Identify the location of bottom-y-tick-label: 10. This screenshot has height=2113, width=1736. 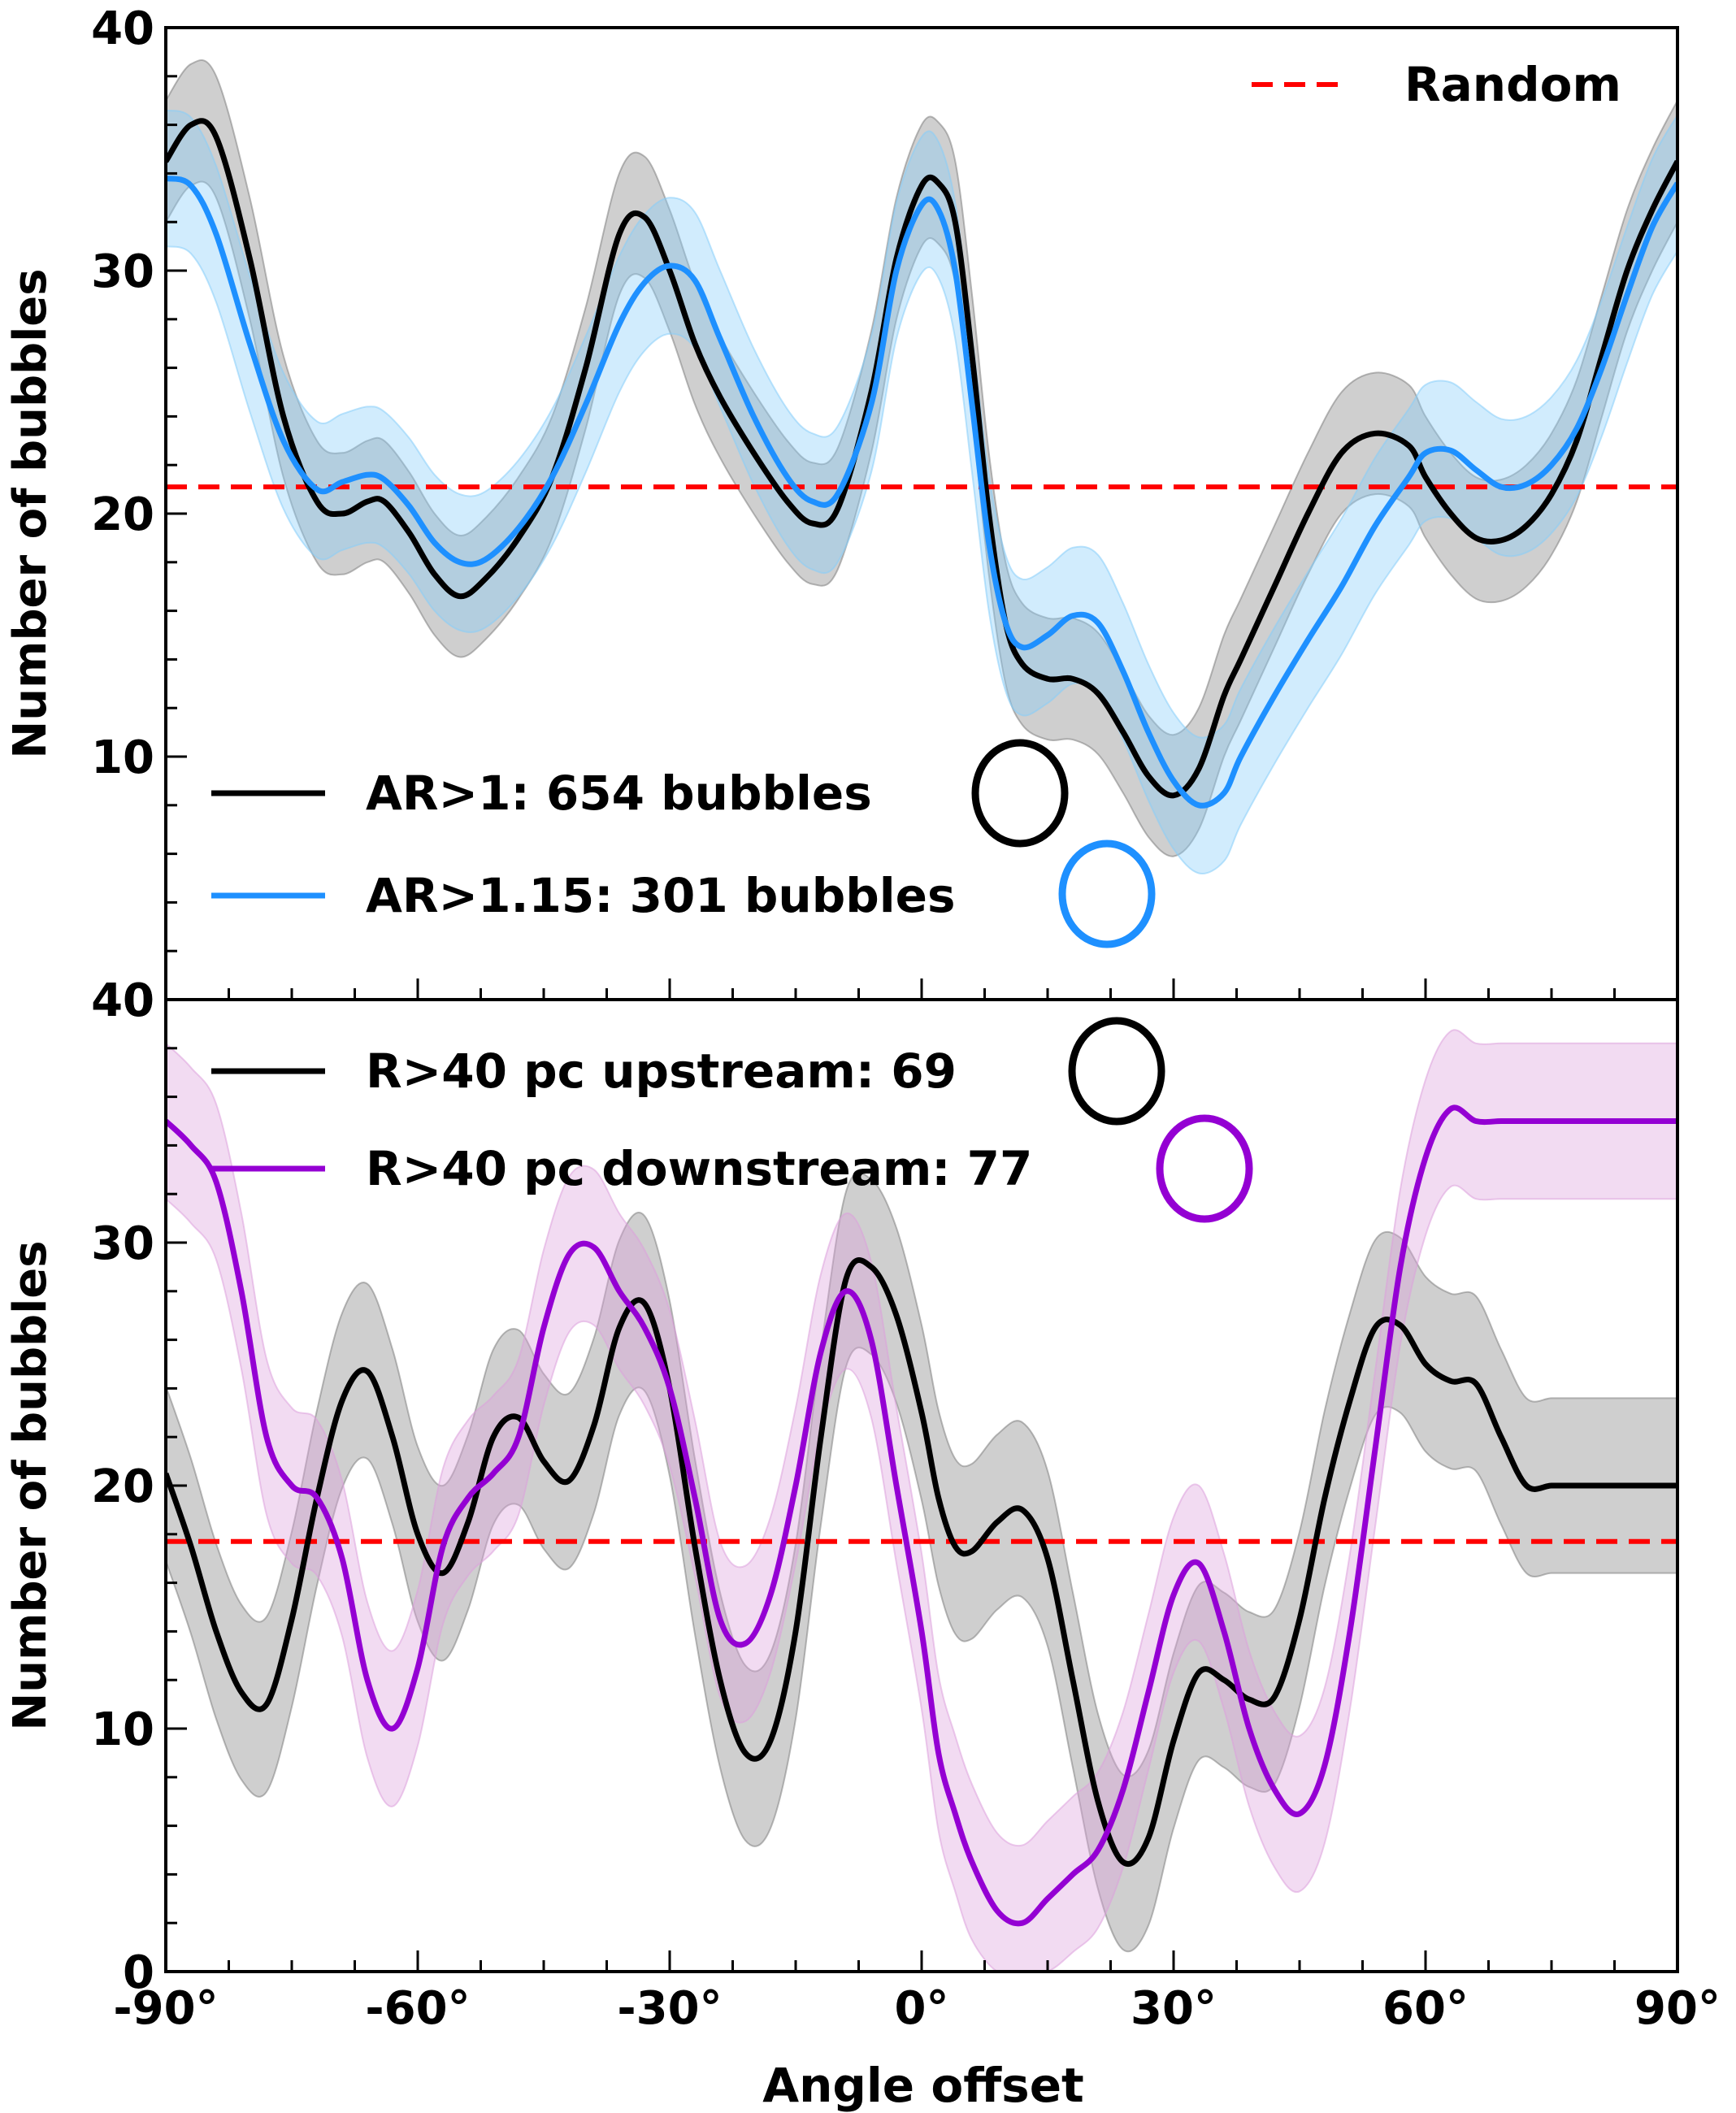
(122, 1730).